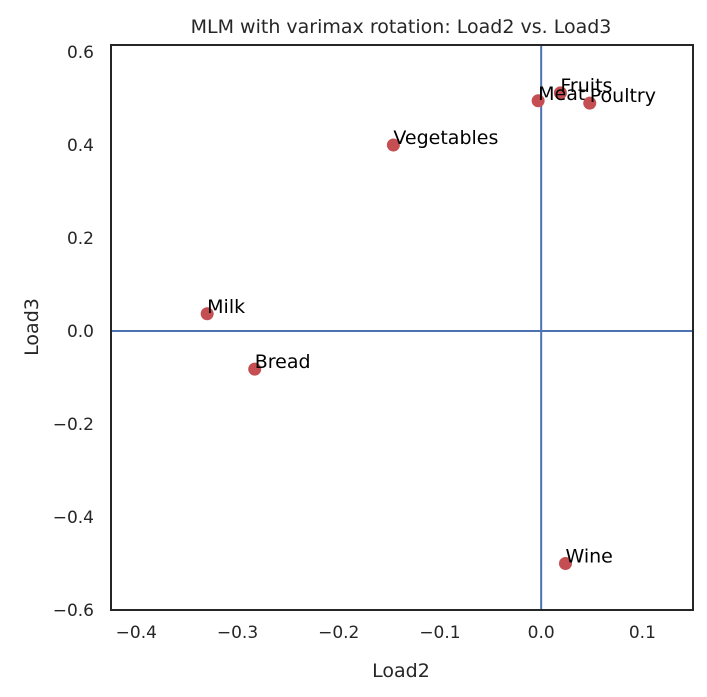  I want to click on data-point-vegetables, so click(393, 145).